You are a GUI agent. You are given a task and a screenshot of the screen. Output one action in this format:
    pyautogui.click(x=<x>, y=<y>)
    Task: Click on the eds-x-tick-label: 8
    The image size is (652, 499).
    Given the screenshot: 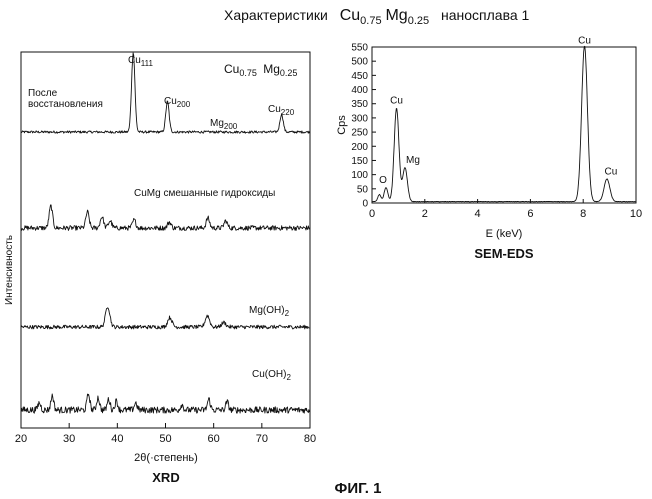 What is the action you would take?
    pyautogui.click(x=583, y=214)
    